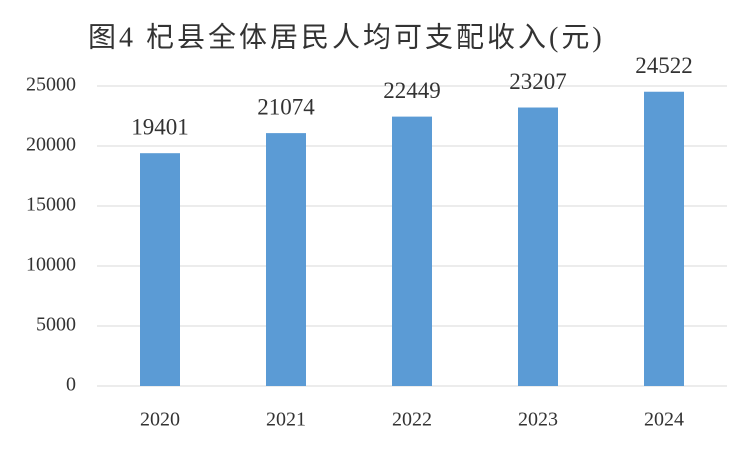 Image resolution: width=750 pixels, height=450 pixels. What do you see at coordinates (664, 65) in the screenshot?
I see `value-label: 24522` at bounding box center [664, 65].